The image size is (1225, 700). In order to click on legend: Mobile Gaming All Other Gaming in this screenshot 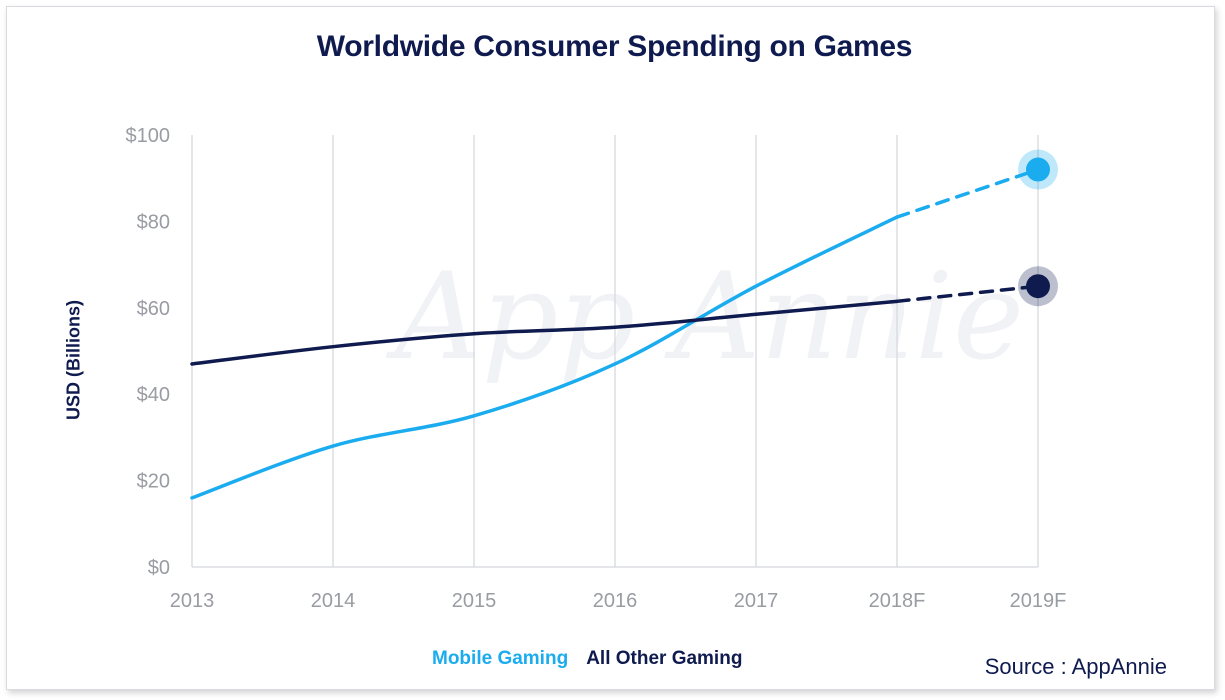, I will do `click(587, 659)`.